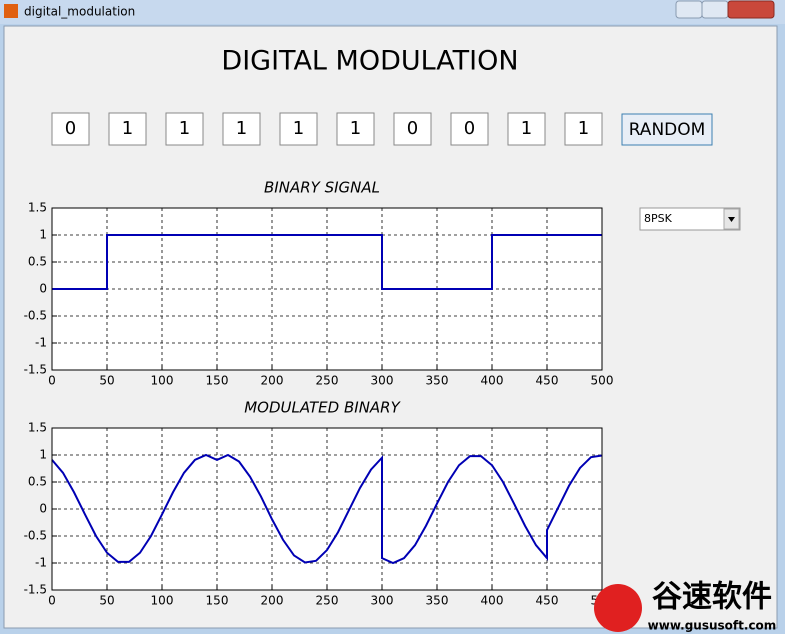  What do you see at coordinates (79, 12) in the screenshot?
I see `window-title: digital_modulation` at bounding box center [79, 12].